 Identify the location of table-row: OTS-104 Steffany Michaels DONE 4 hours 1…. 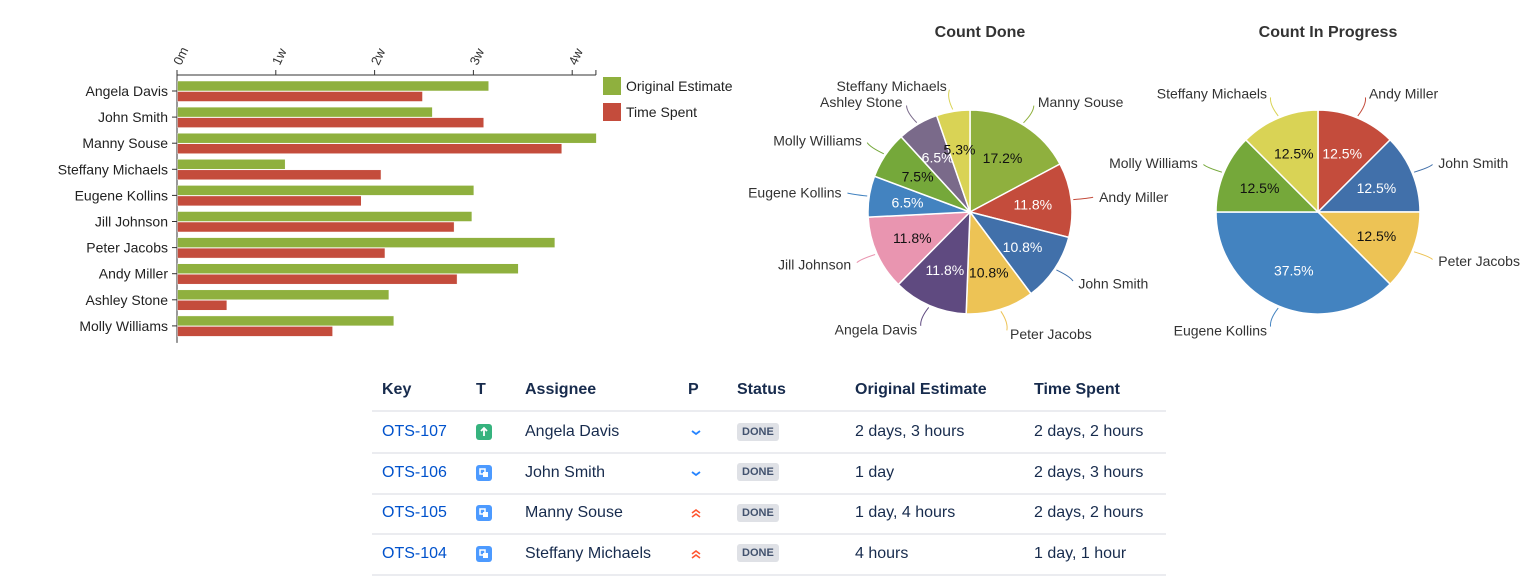
(769, 555).